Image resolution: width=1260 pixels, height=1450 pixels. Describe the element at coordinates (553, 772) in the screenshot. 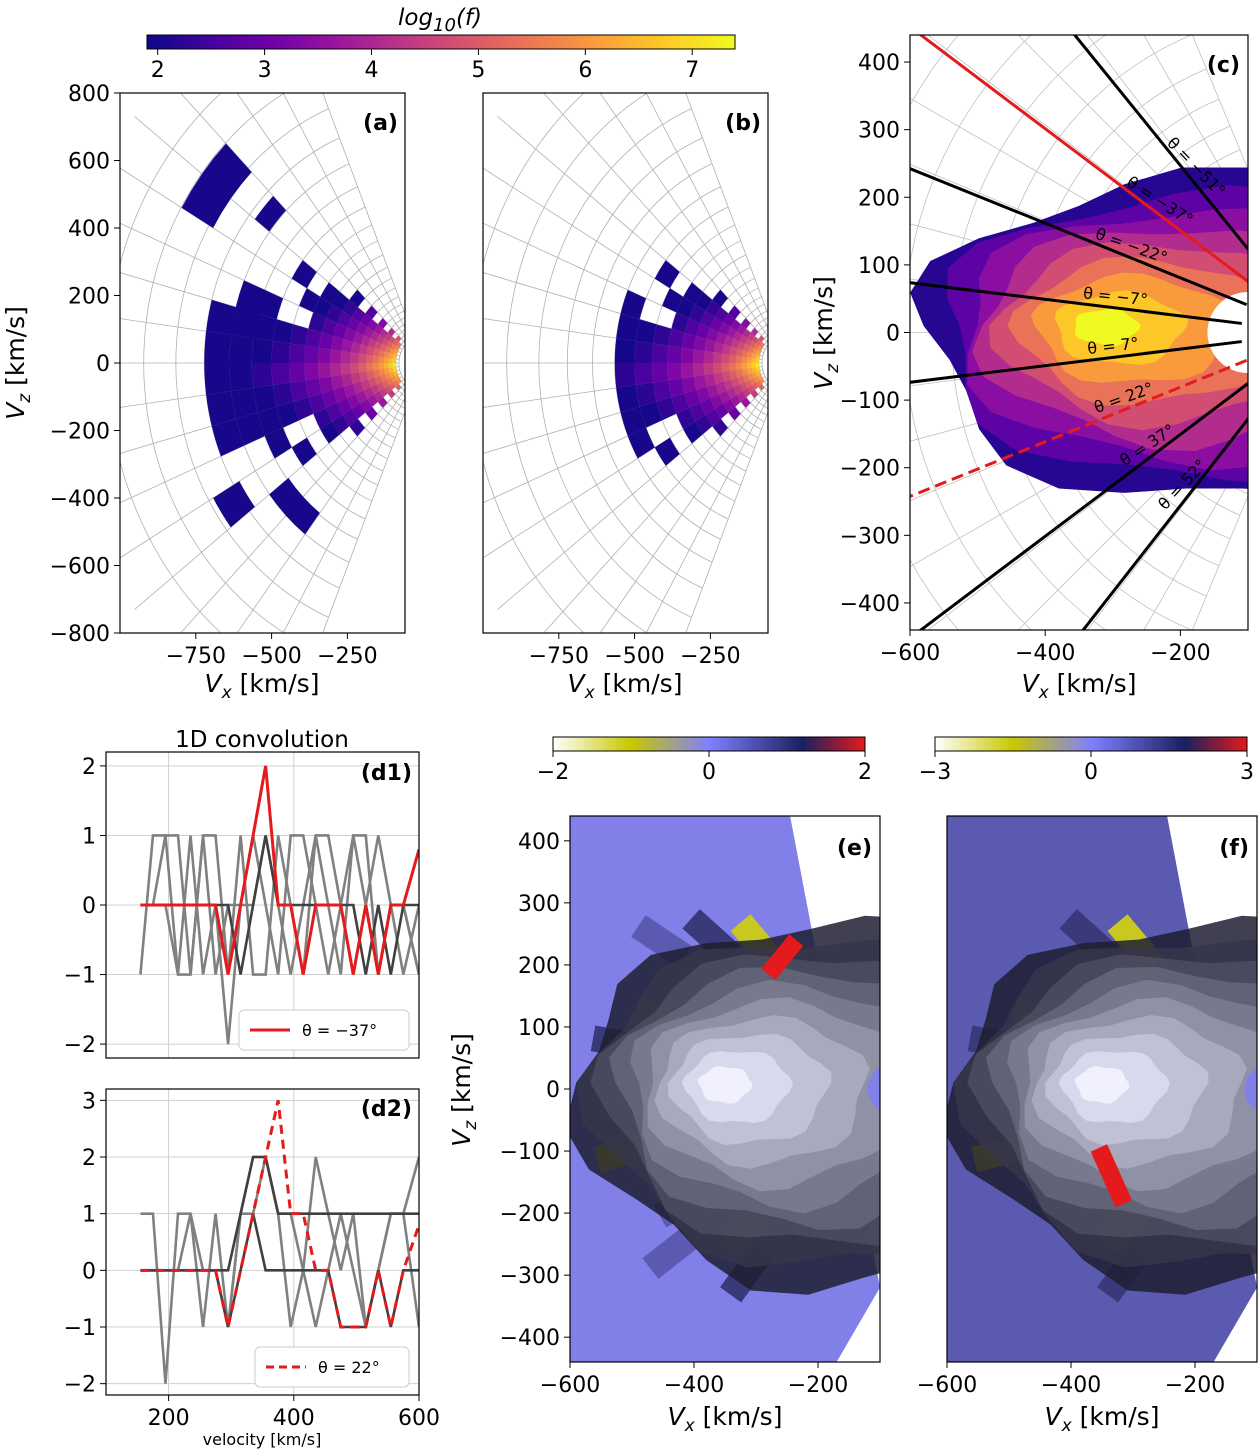

I see `colorbar-tick-label: −2` at that location.